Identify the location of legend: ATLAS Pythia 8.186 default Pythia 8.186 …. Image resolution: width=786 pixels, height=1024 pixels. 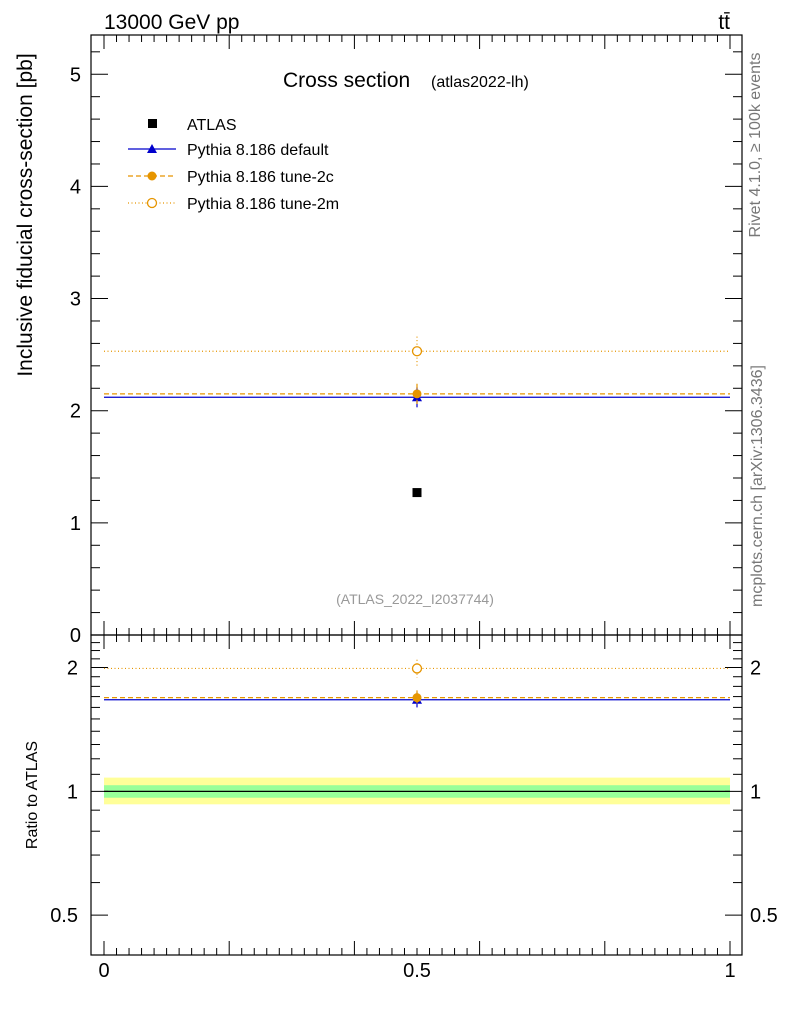
(233, 165).